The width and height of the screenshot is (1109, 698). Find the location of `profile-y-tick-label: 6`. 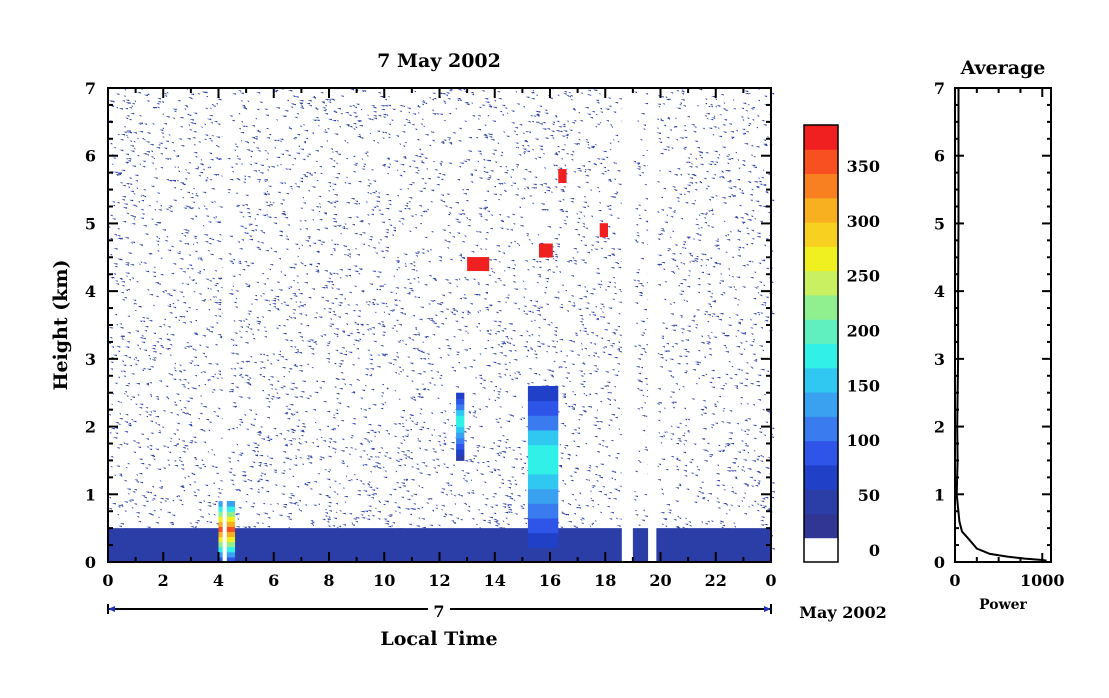

profile-y-tick-label: 6 is located at coordinates (939, 156).